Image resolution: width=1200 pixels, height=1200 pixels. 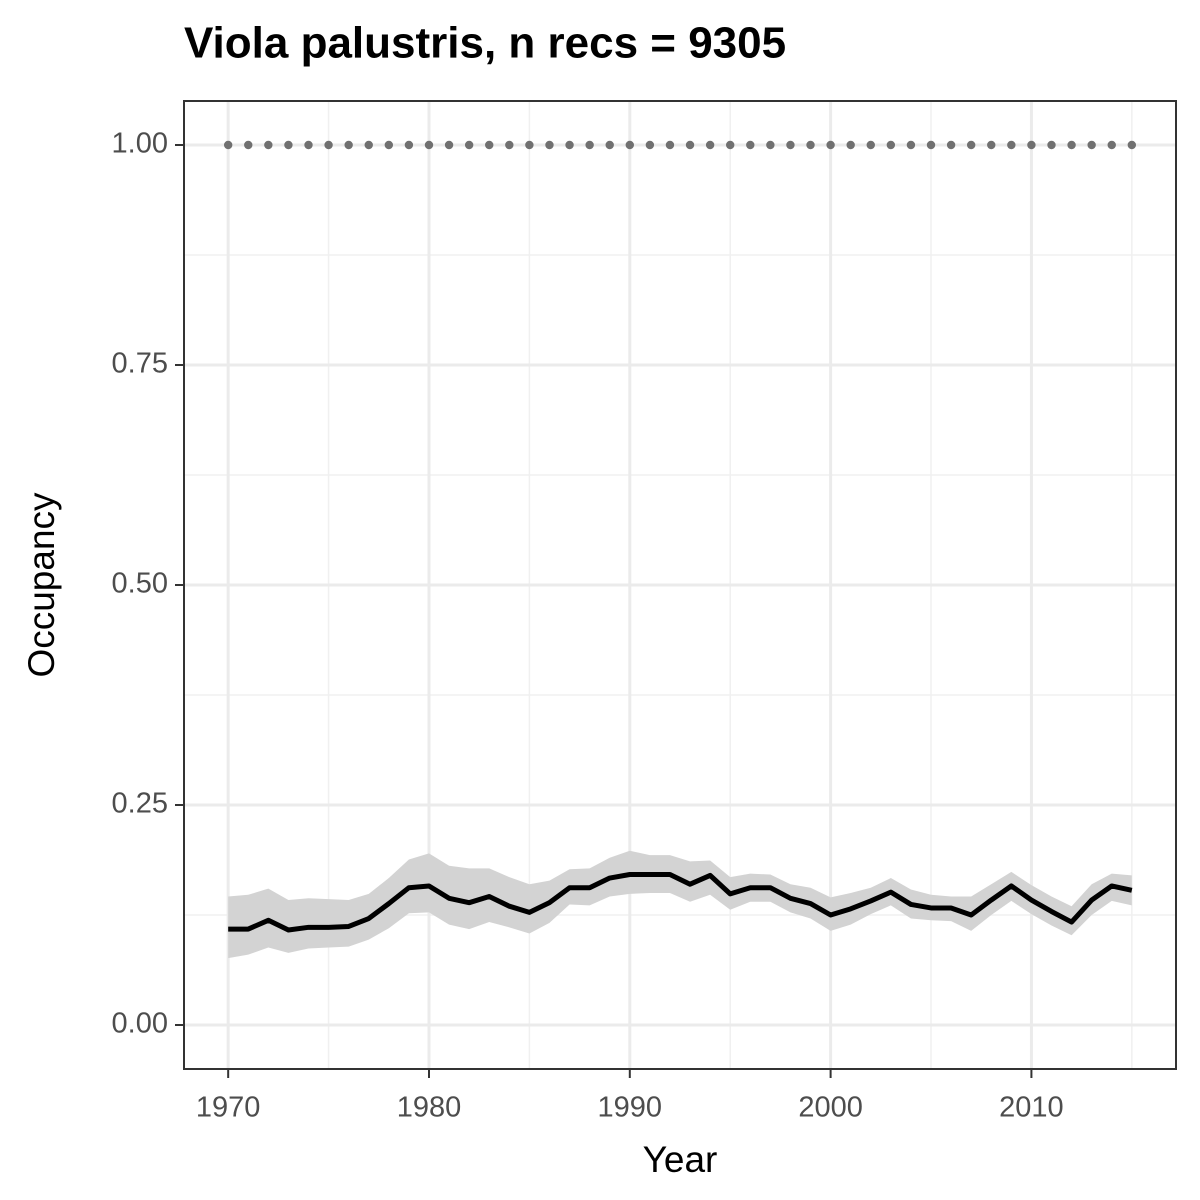 I want to click on line, so click(x=680, y=902).